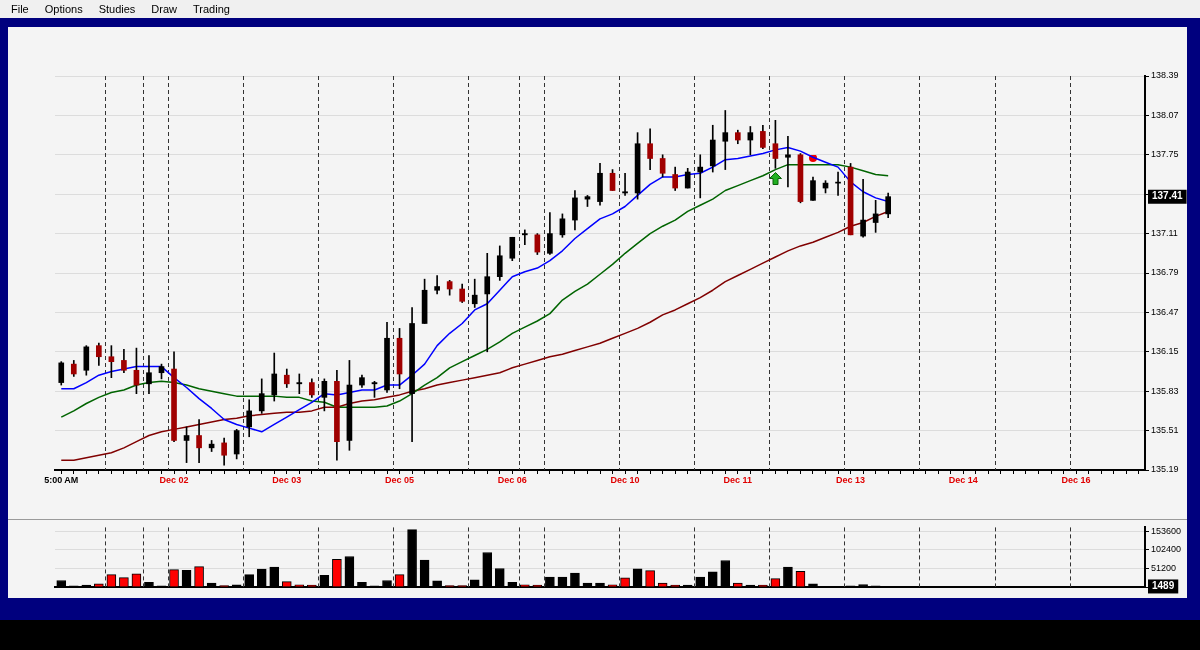 The width and height of the screenshot is (1200, 650). Describe the element at coordinates (1165, 114) in the screenshot. I see `y-tick-label: 138.07` at that location.